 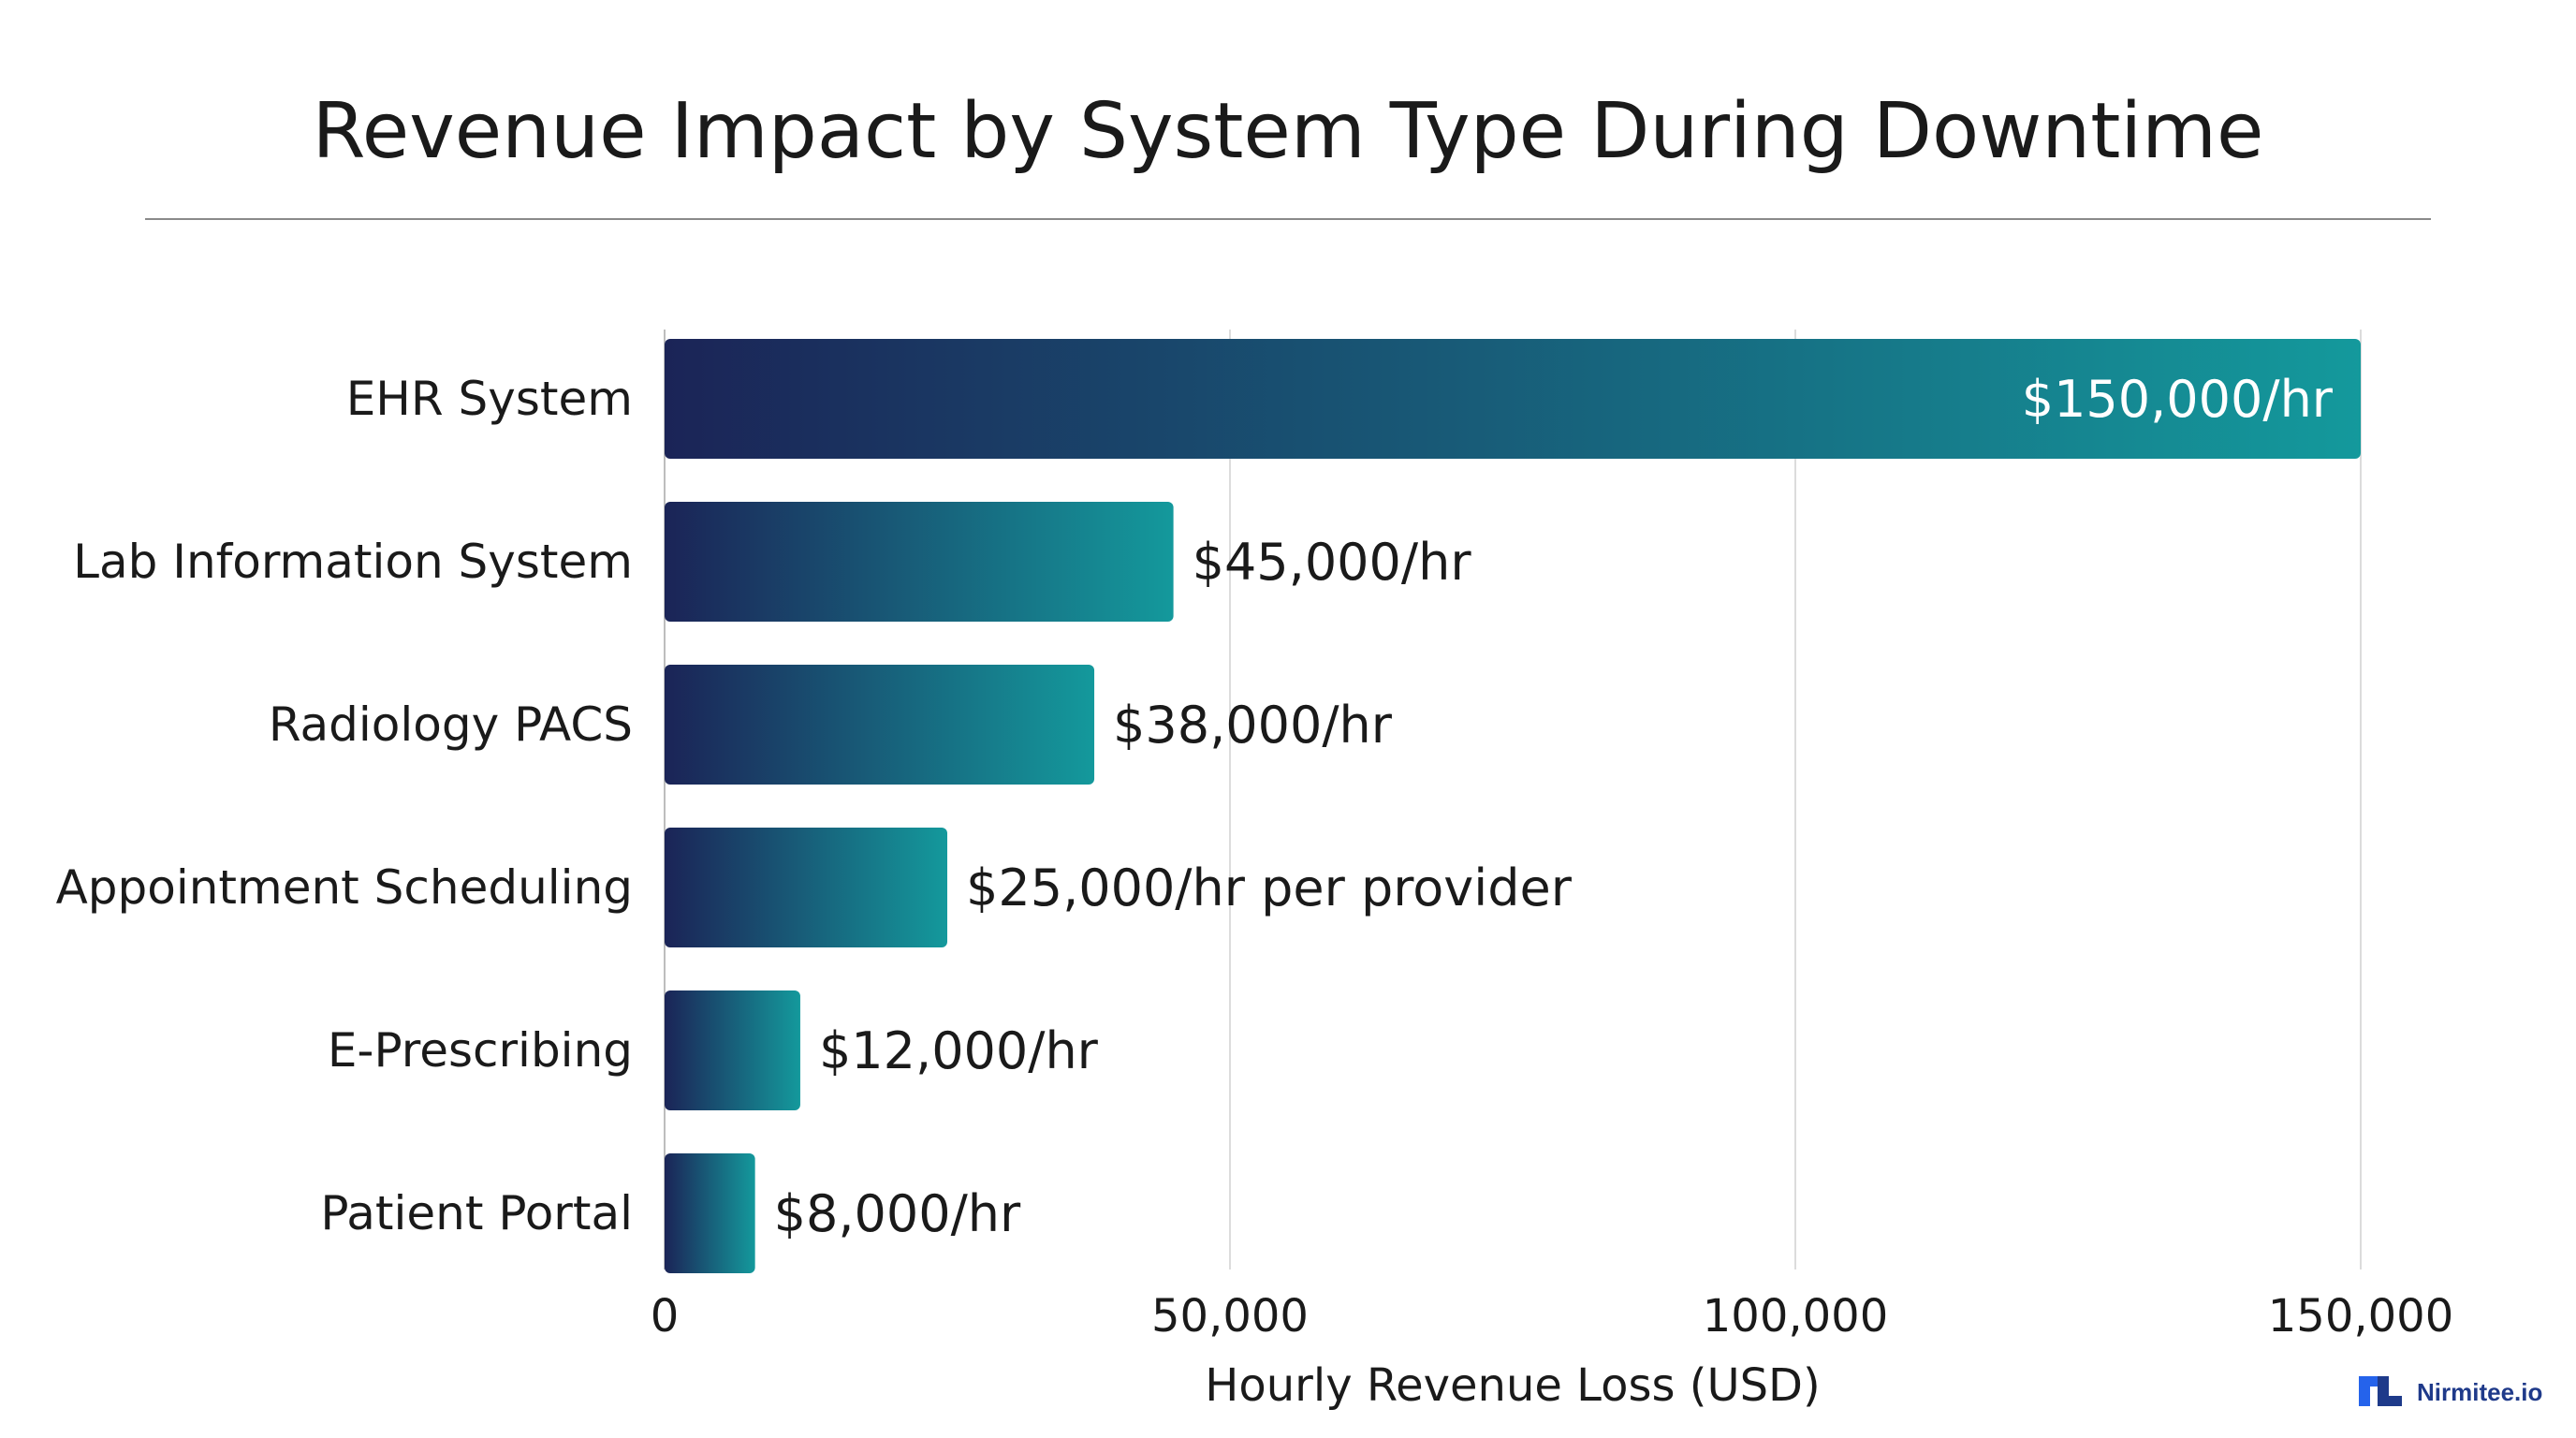 What do you see at coordinates (476, 1213) in the screenshot?
I see `category-label: Patient Portal` at bounding box center [476, 1213].